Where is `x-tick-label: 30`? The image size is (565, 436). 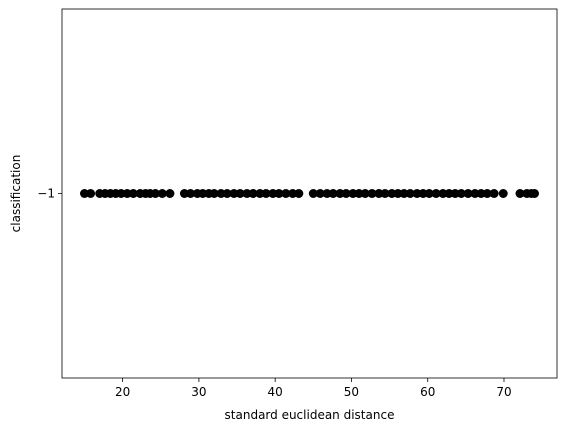 x-tick-label: 30 is located at coordinates (198, 392).